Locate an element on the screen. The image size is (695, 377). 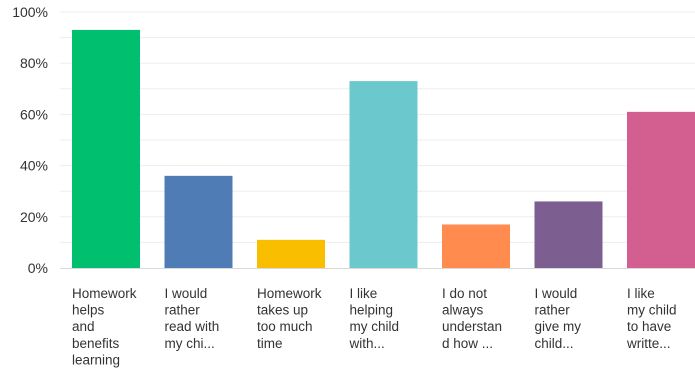
category-label-line: read with is located at coordinates (192, 326).